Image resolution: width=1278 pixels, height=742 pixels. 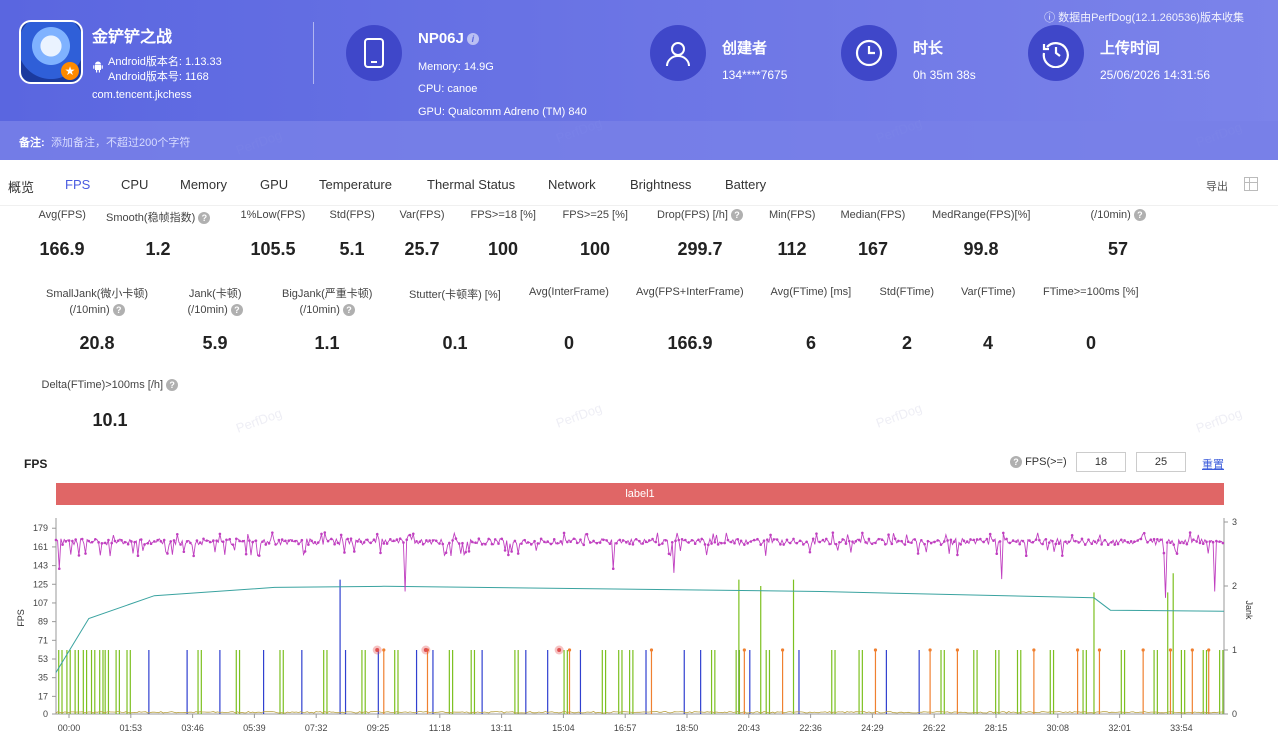 What do you see at coordinates (1217, 187) in the screenshot?
I see `export-button: 导出` at bounding box center [1217, 187].